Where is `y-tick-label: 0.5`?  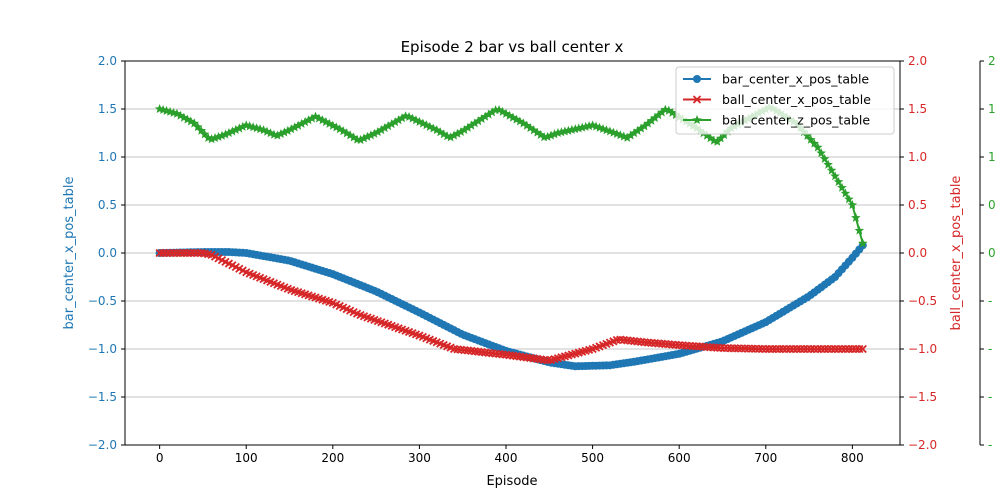 y-tick-label: 0.5 is located at coordinates (917, 205).